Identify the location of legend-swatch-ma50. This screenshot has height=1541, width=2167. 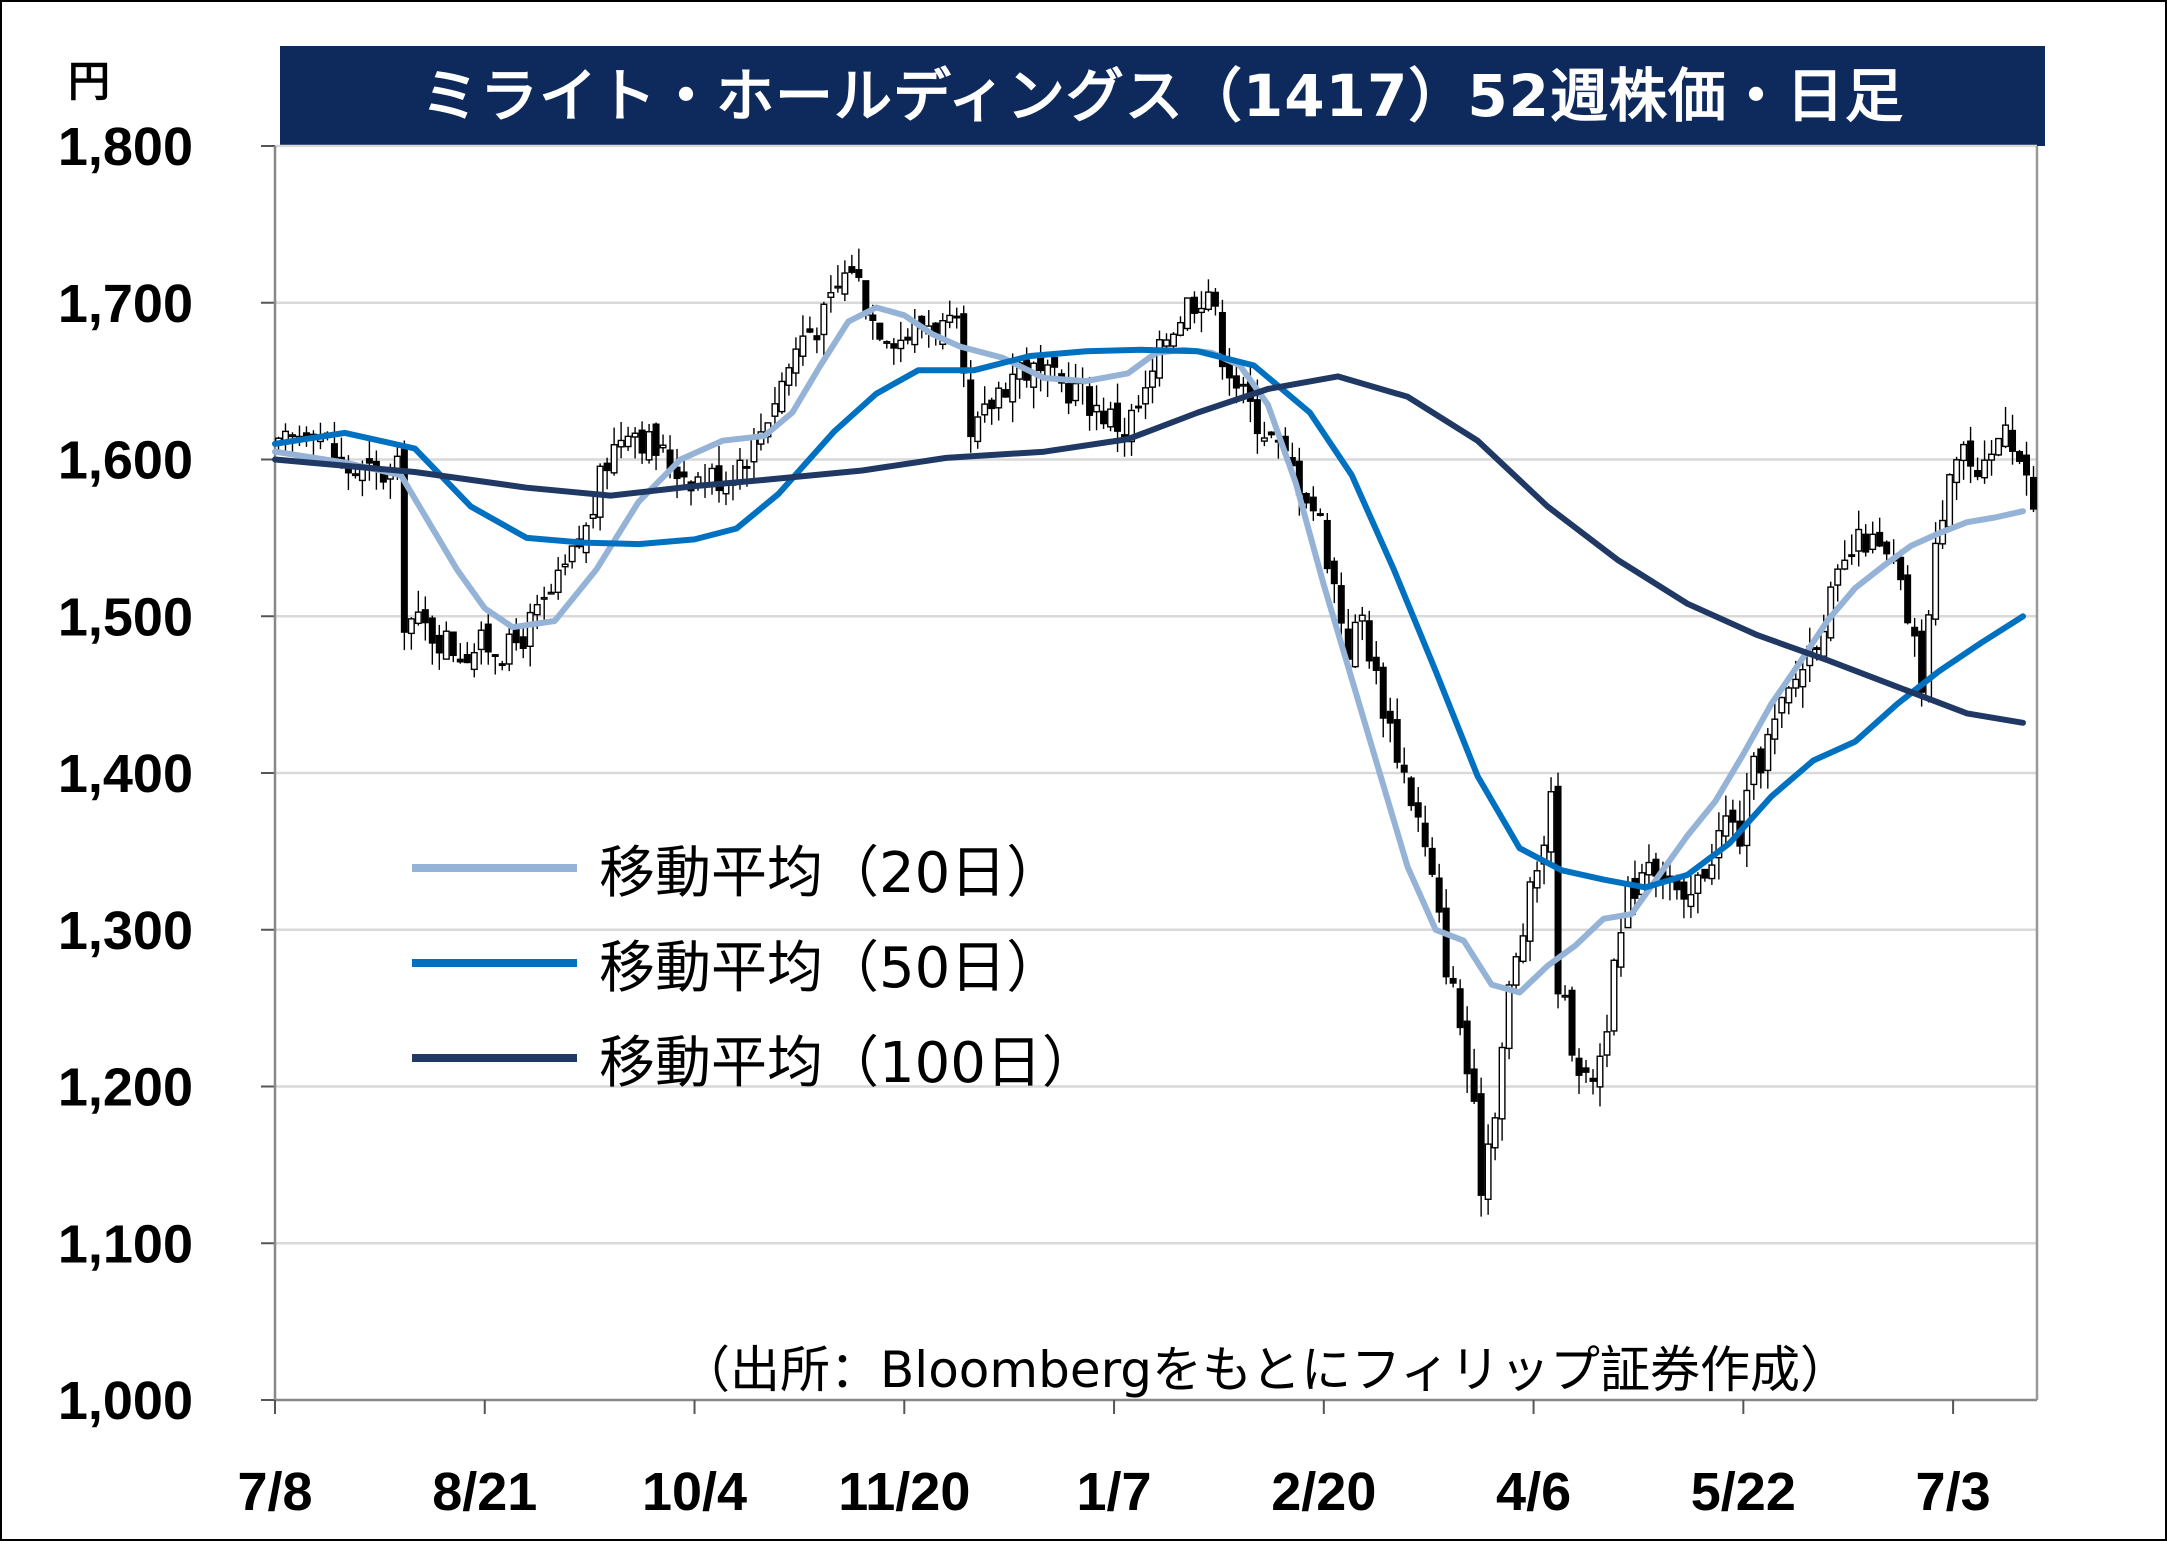
(494, 963).